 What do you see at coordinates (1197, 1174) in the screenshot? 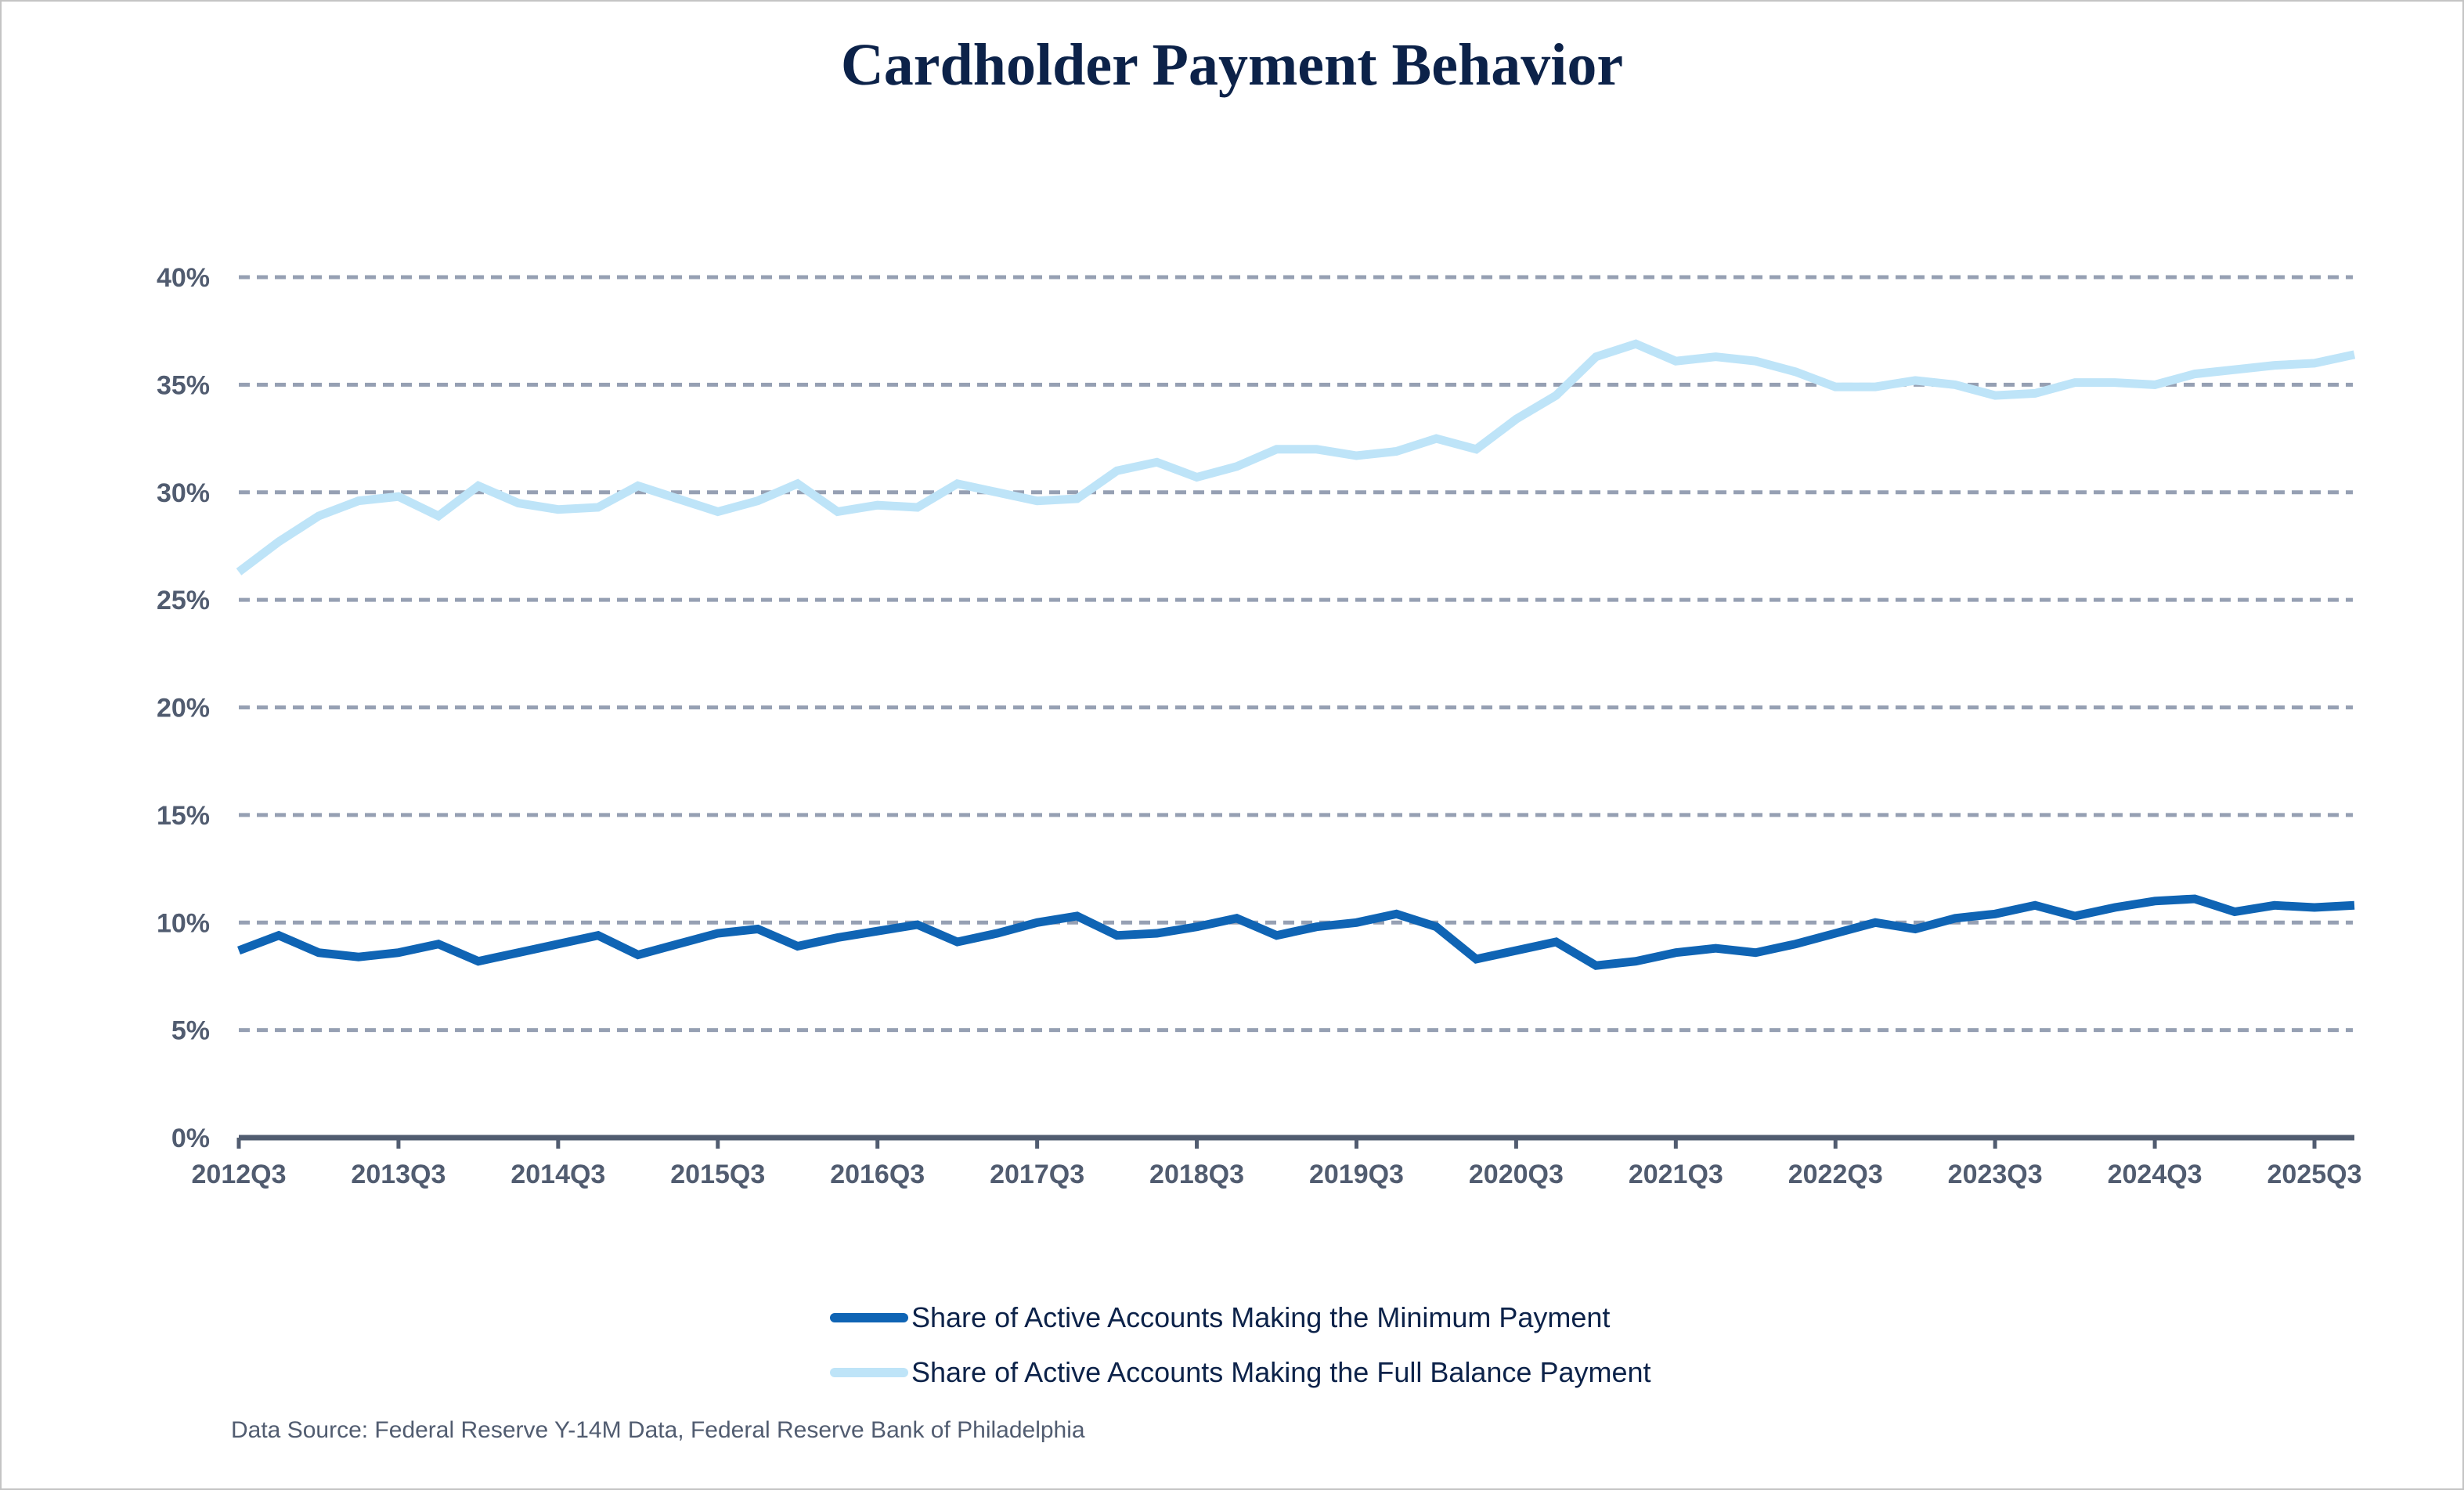
I see `x-tick-label: 2018Q3` at bounding box center [1197, 1174].